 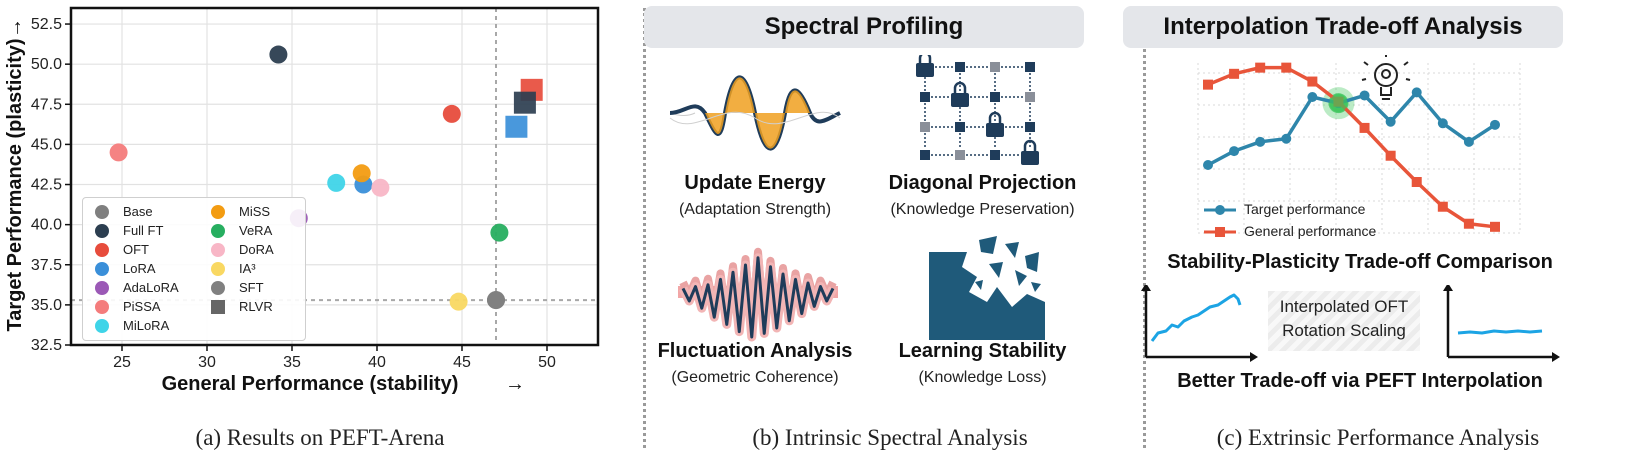 I want to click on point-sft, so click(x=496, y=300).